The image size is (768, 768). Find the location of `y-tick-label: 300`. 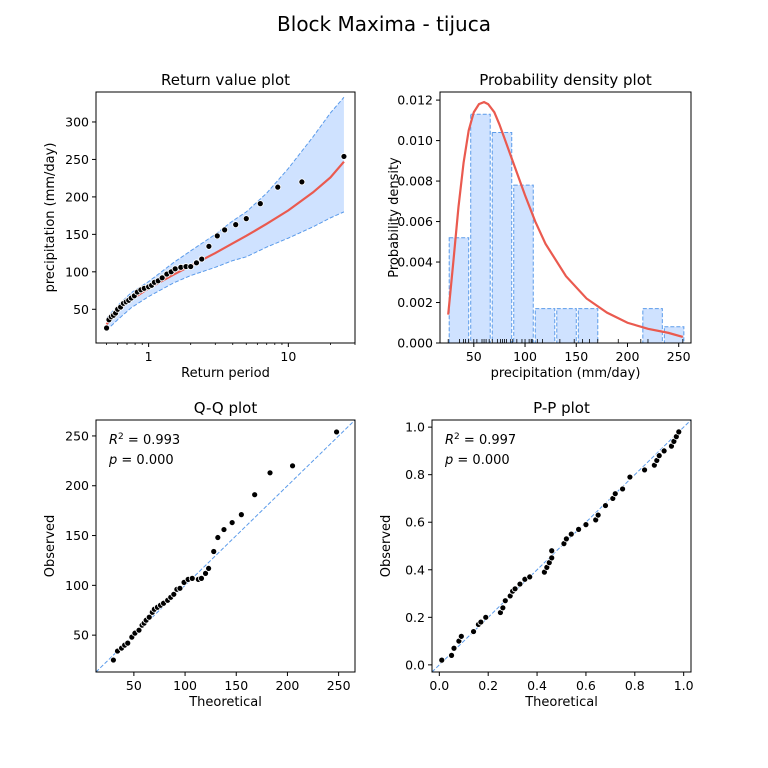

y-tick-label: 300 is located at coordinates (77, 121).